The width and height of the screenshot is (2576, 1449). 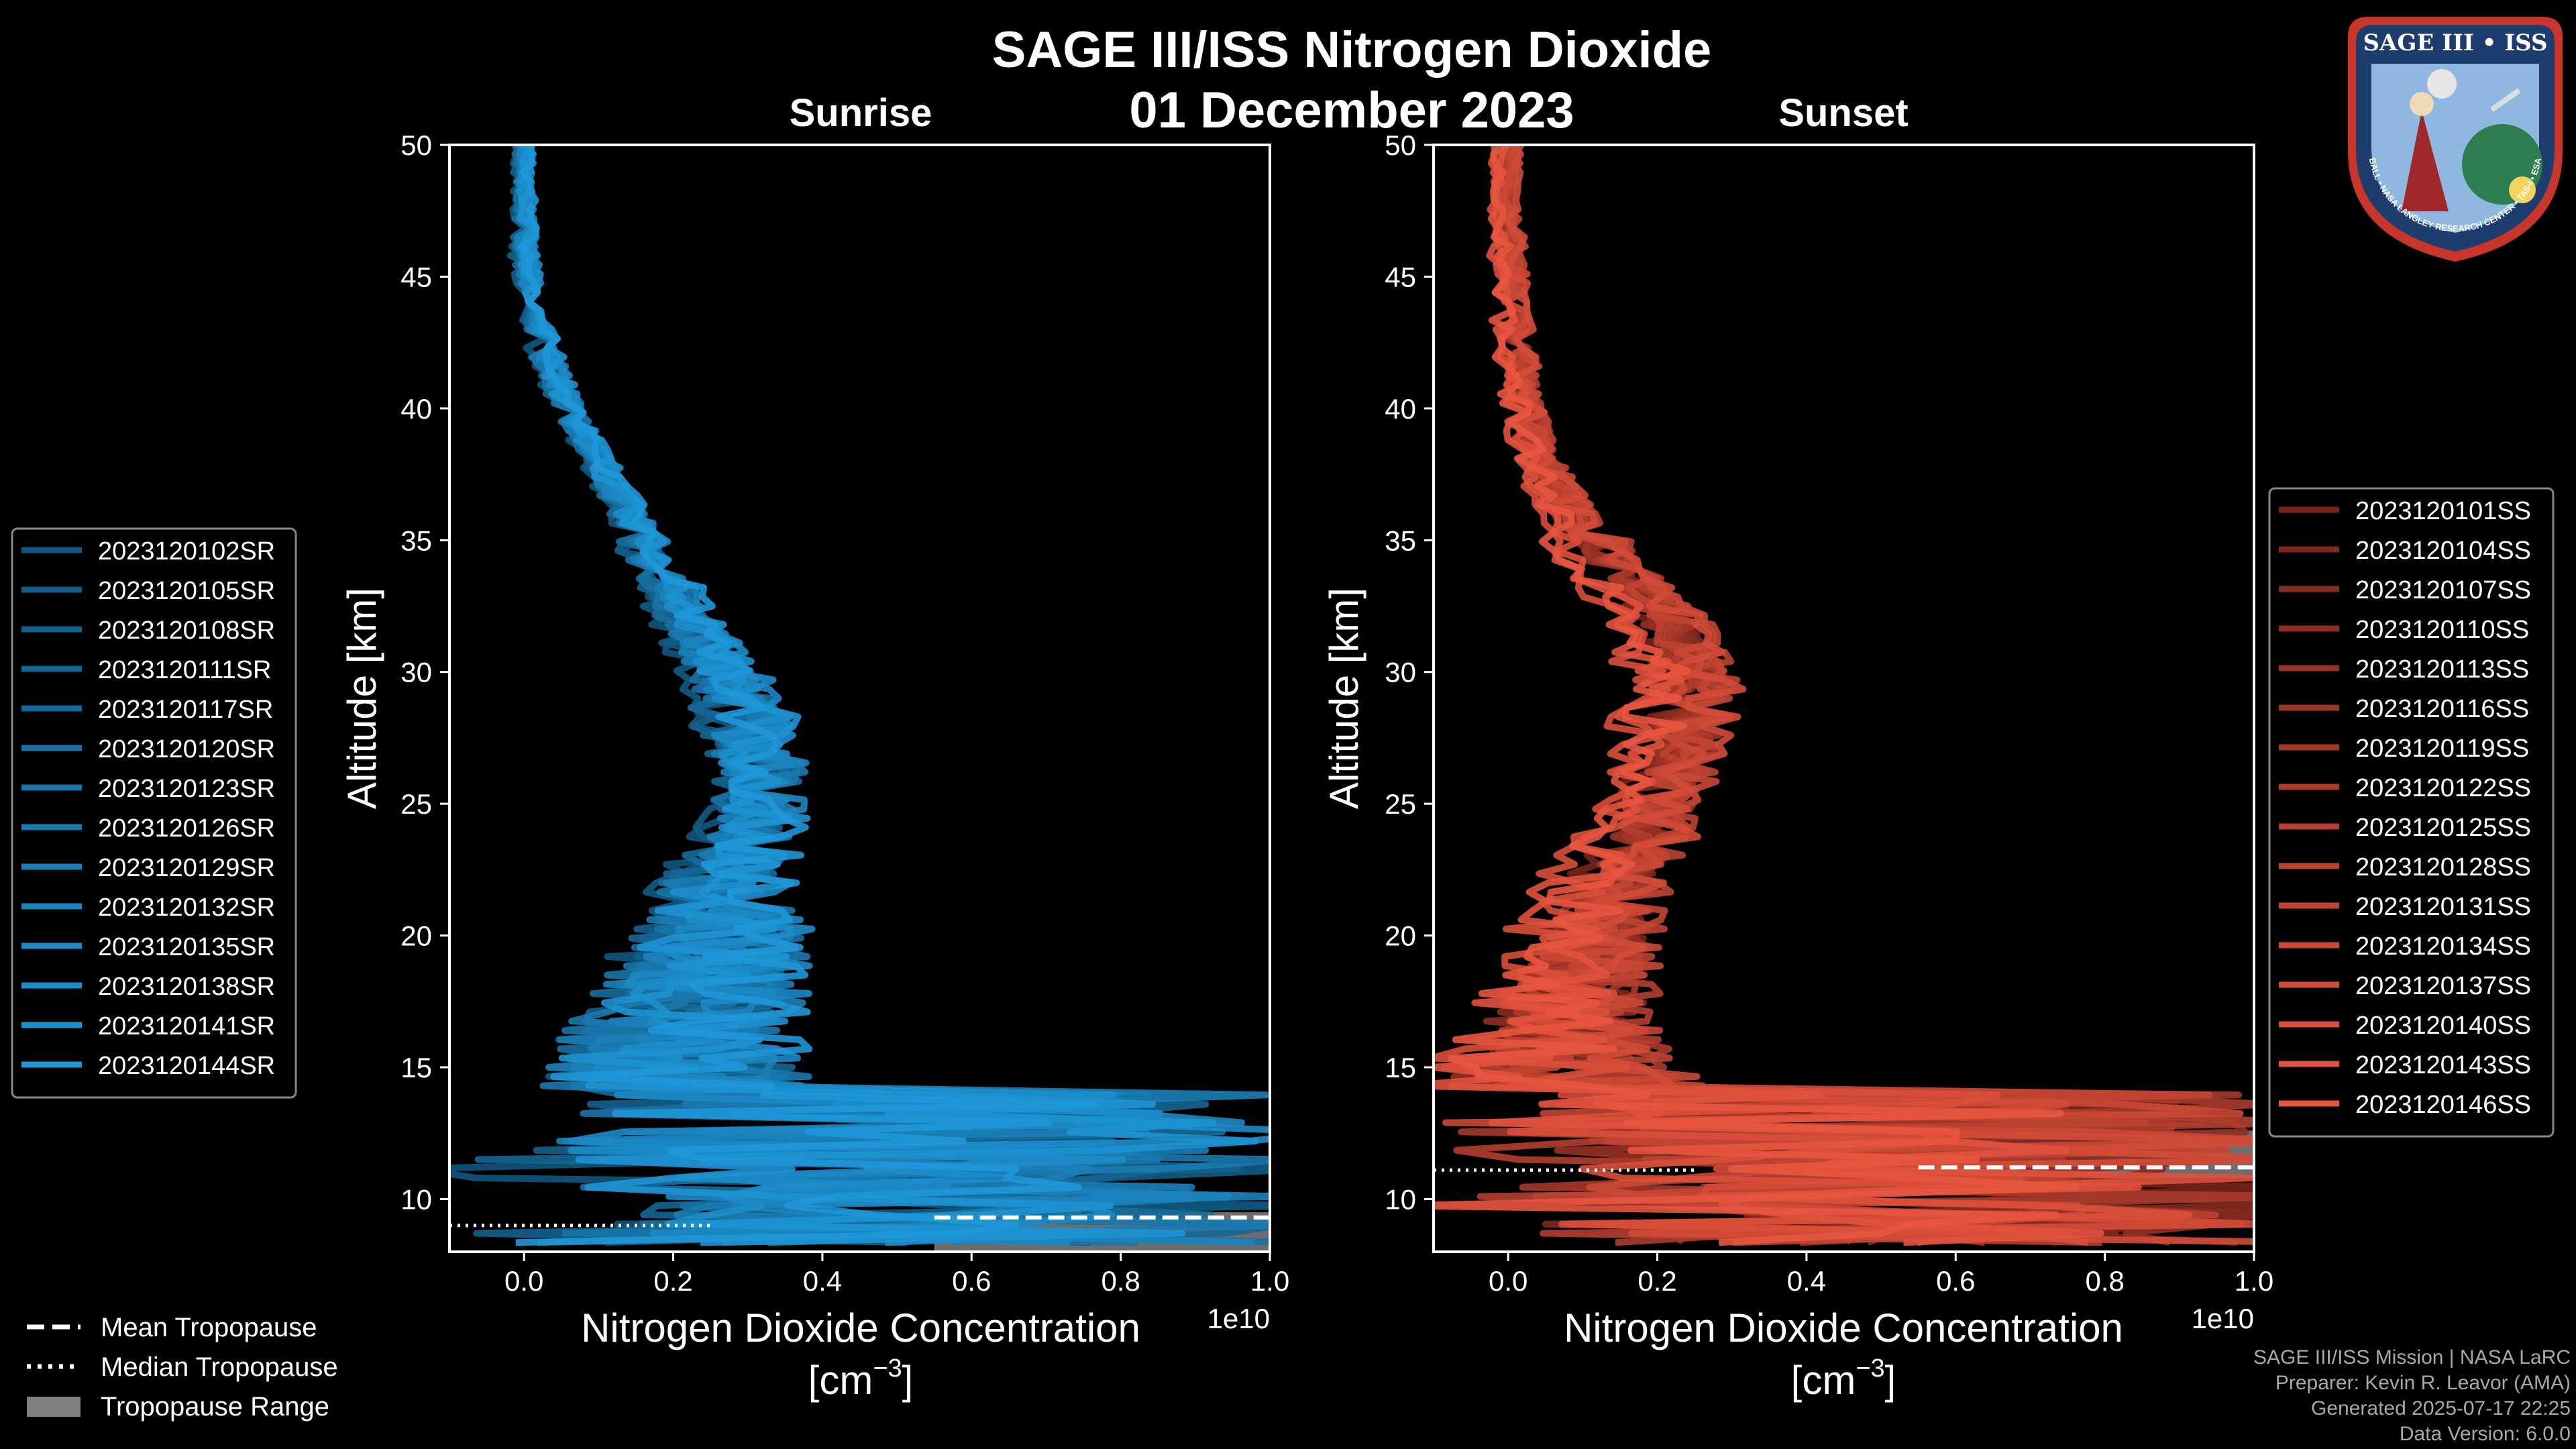 What do you see at coordinates (416, 672) in the screenshot?
I see `sr-y-tick-label: 30` at bounding box center [416, 672].